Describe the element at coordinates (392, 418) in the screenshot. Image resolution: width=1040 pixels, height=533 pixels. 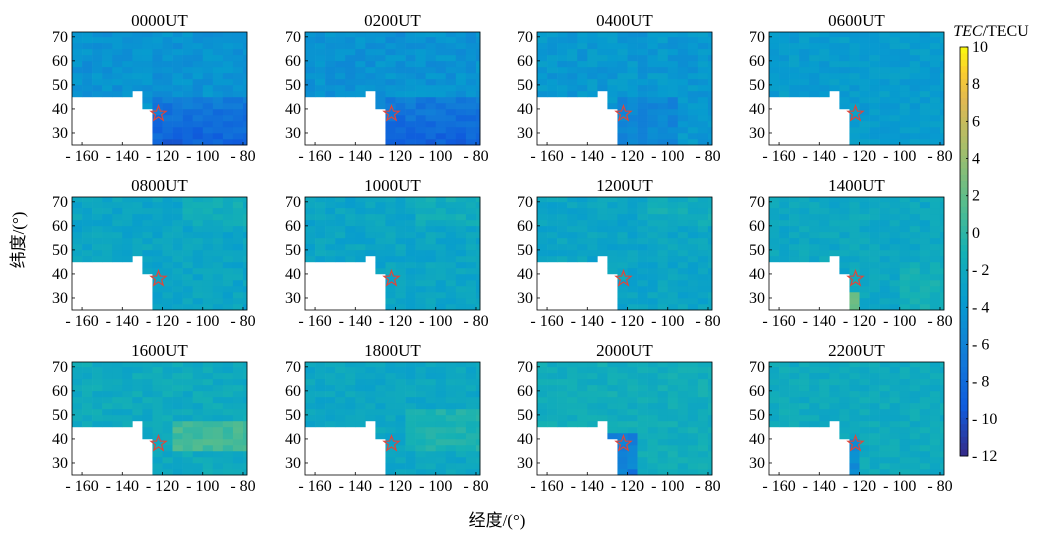
I see `panel-frame` at that location.